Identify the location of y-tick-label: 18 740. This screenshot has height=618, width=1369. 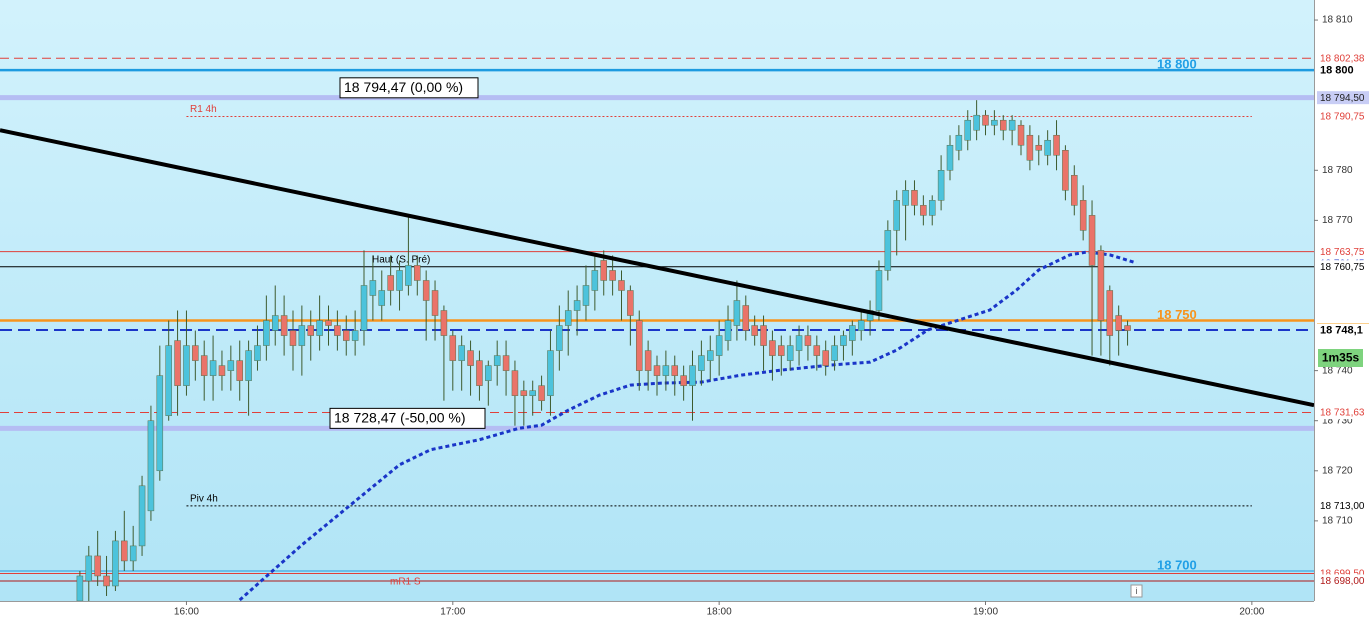
(1337, 370).